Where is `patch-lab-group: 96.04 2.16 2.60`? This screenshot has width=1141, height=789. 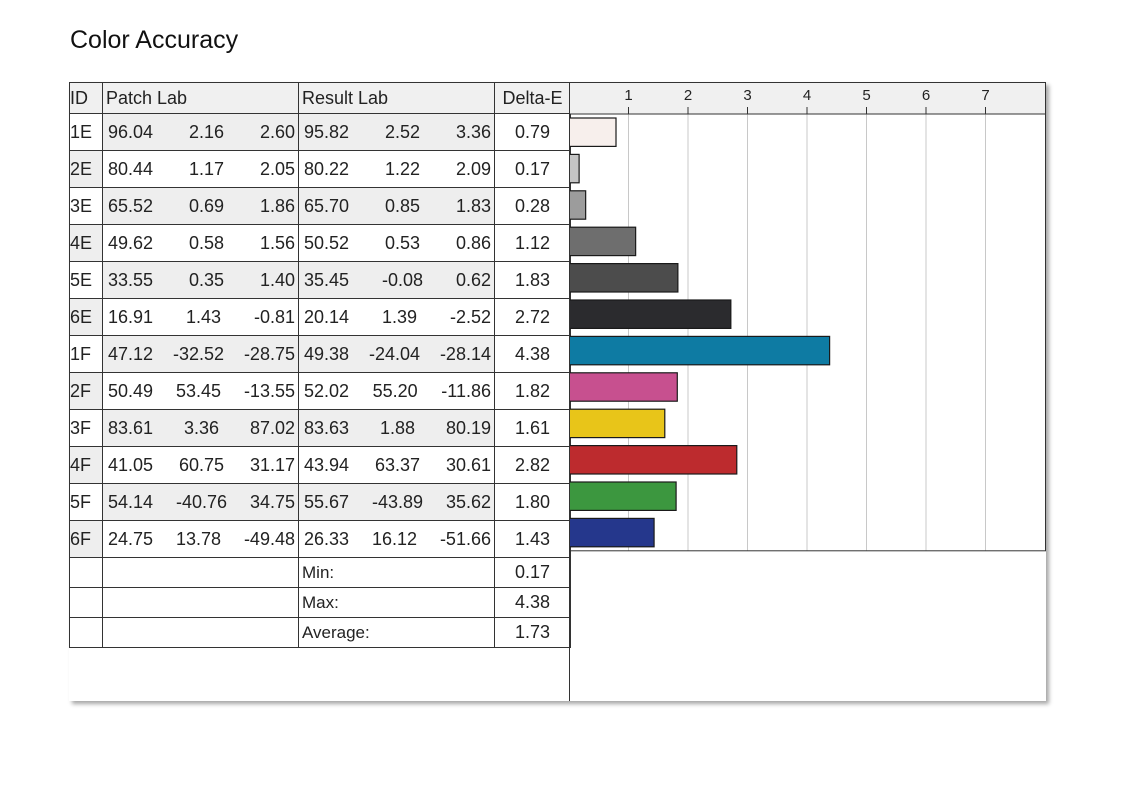
patch-lab-group: 96.04 2.16 2.60 is located at coordinates (201, 132).